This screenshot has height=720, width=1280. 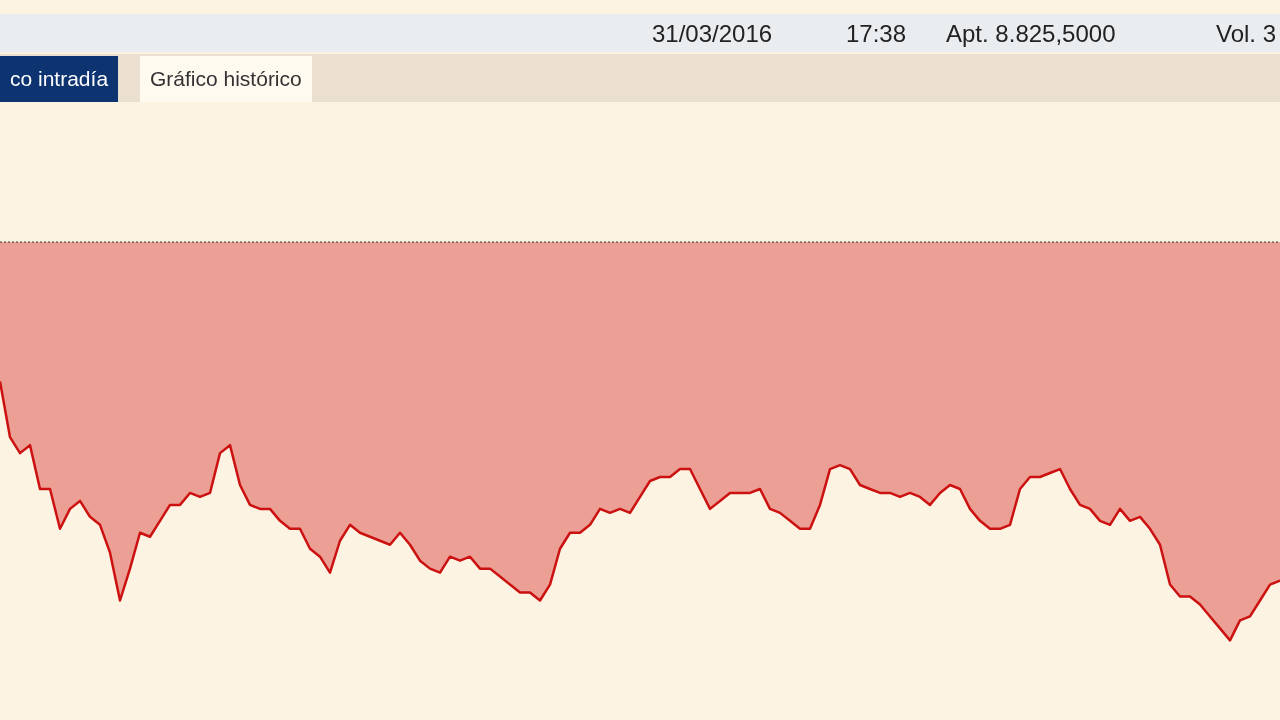 I want to click on text: Gráfico histórico, so click(x=226, y=79).